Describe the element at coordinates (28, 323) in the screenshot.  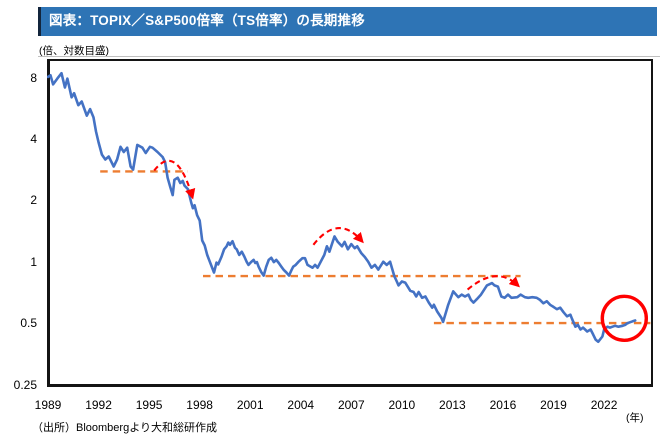
I see `y-tick-label: 0.5` at that location.